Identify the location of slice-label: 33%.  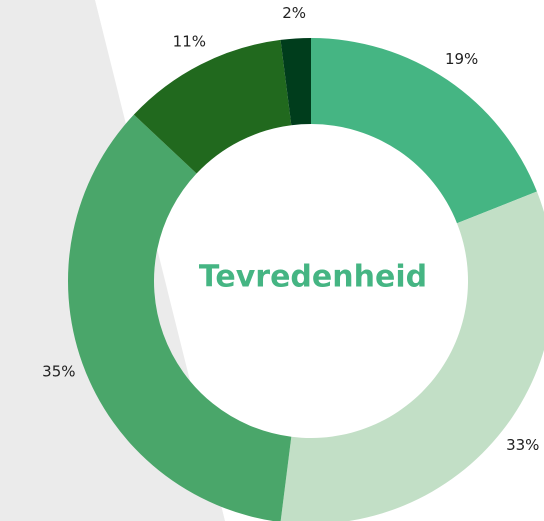
(522, 445).